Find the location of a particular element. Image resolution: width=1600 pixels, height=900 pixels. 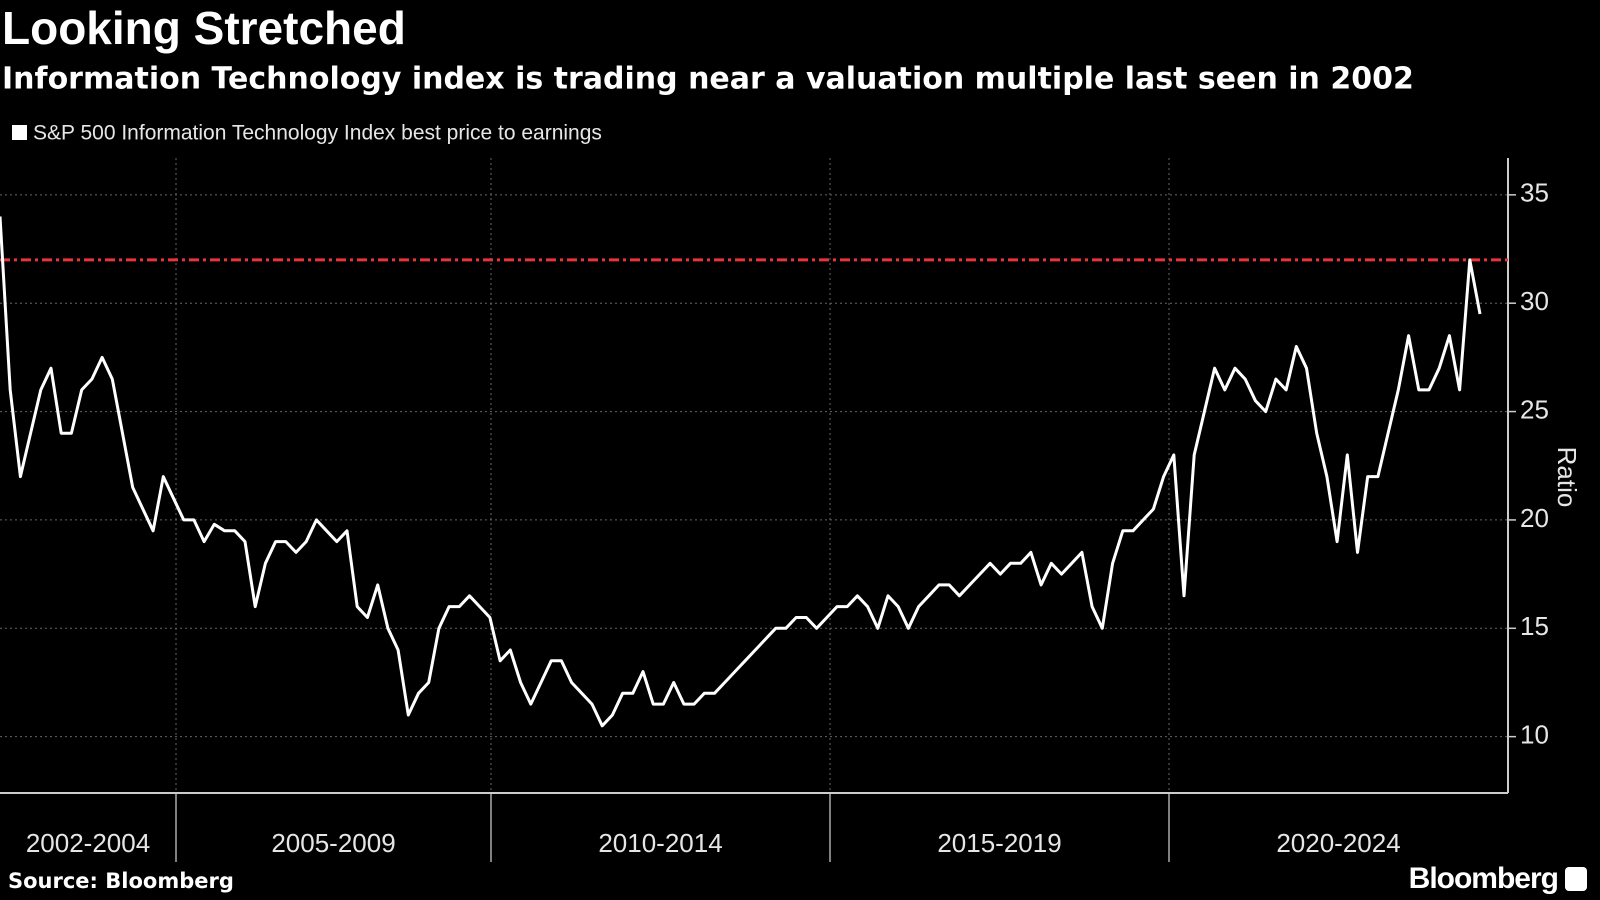

source: Source: Bloomberg is located at coordinates (121, 881).